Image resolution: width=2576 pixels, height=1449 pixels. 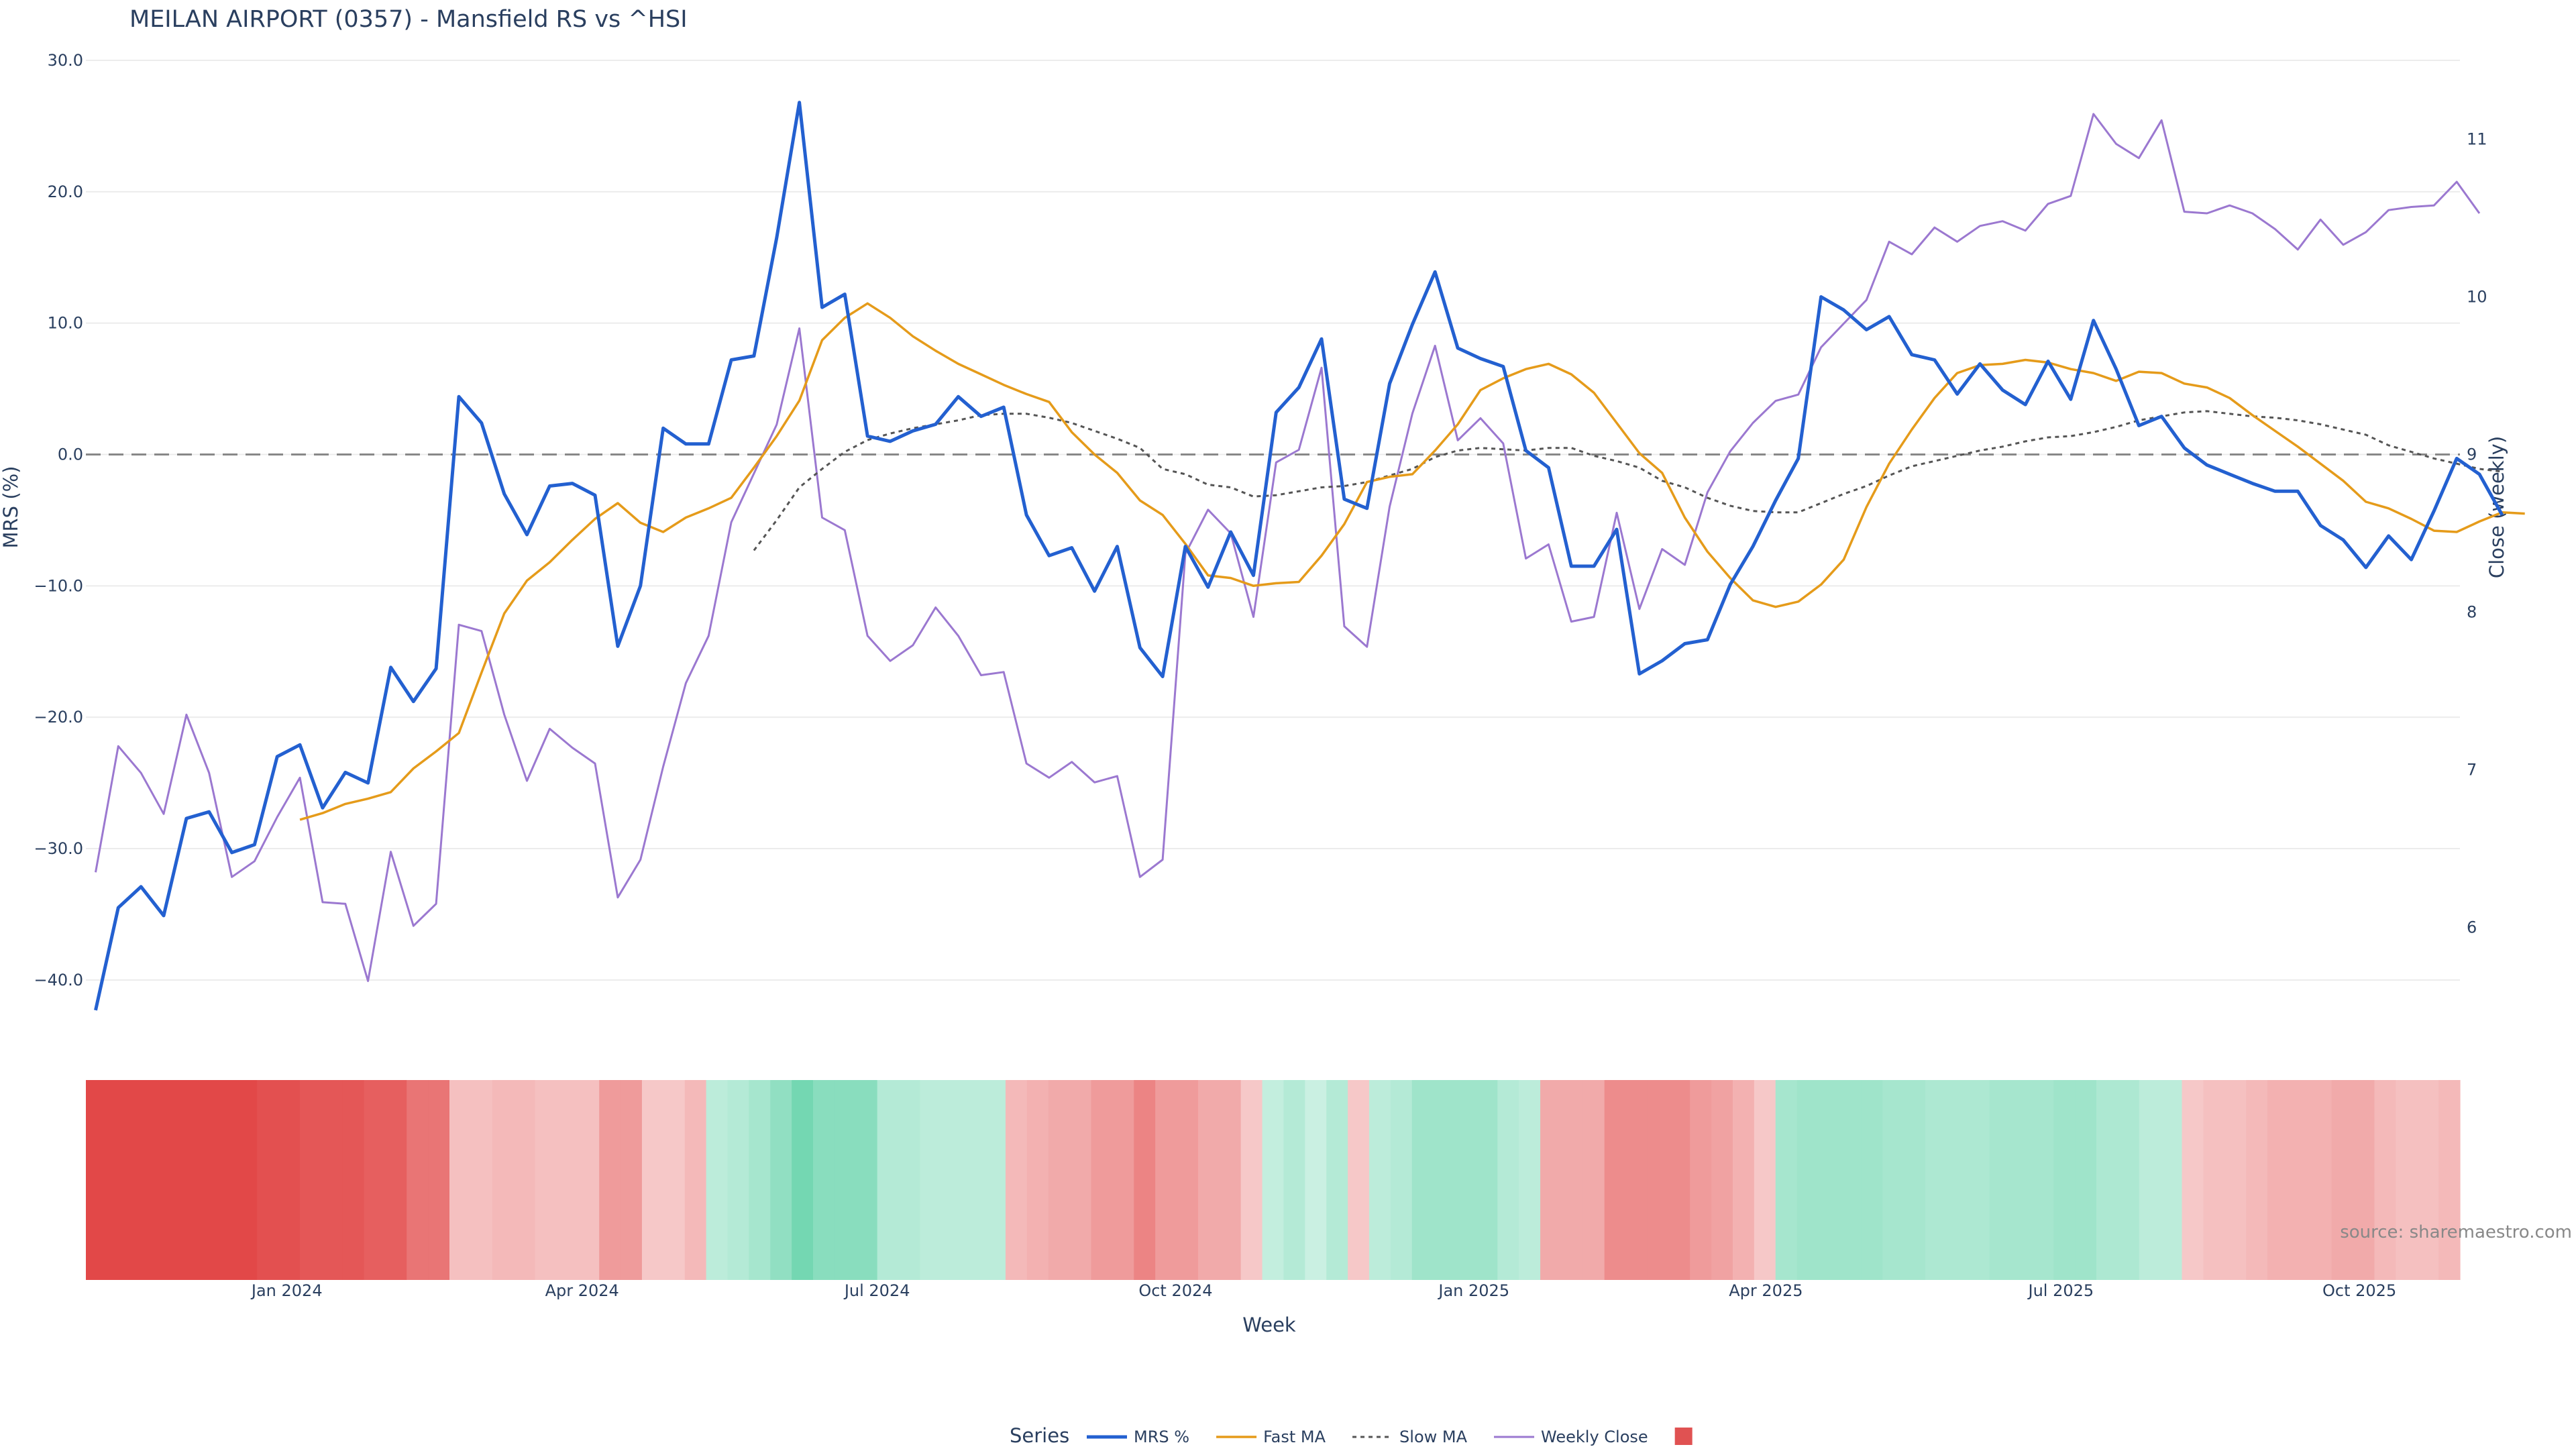 I want to click on x-axis-title: Week, so click(x=1269, y=1324).